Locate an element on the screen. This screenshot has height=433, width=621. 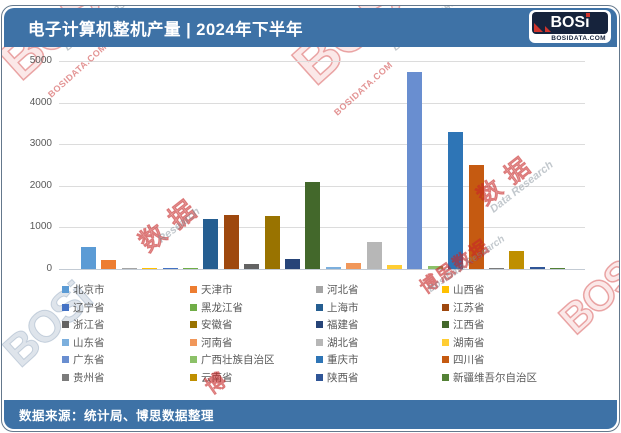
bar-重庆市 is located at coordinates (456, 200).